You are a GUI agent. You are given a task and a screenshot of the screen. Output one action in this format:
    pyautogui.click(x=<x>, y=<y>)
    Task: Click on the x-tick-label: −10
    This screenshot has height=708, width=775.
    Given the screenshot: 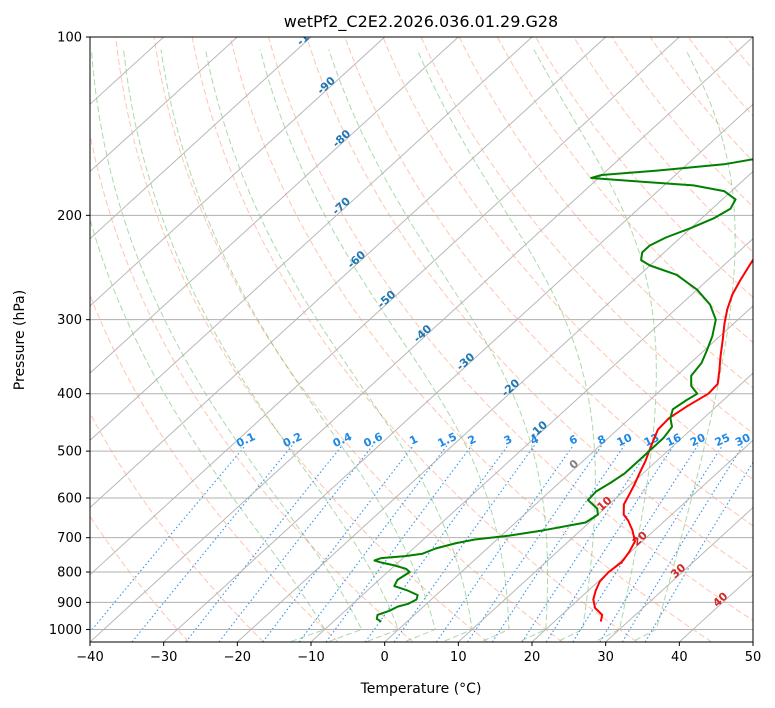 What is the action you would take?
    pyautogui.click(x=310, y=657)
    